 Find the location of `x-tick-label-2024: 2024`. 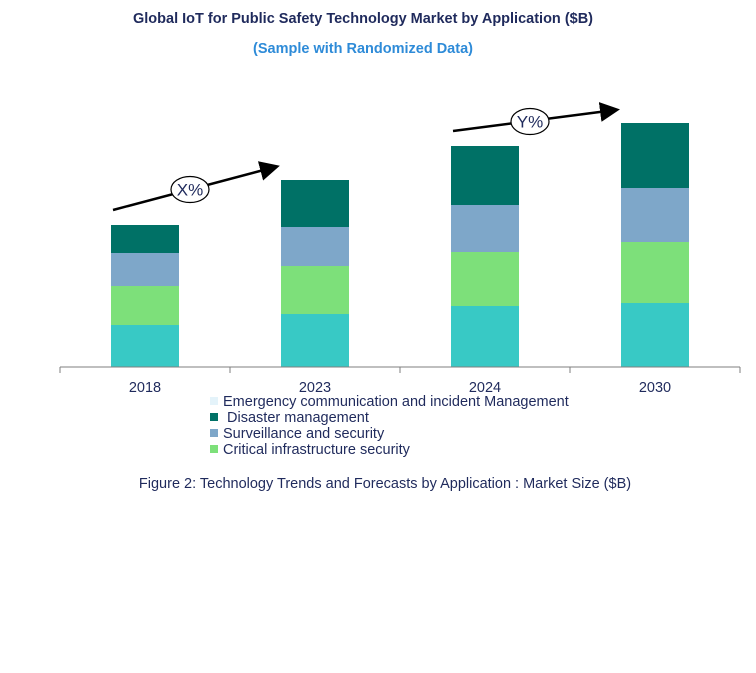

x-tick-label-2024: 2024 is located at coordinates (485, 388).